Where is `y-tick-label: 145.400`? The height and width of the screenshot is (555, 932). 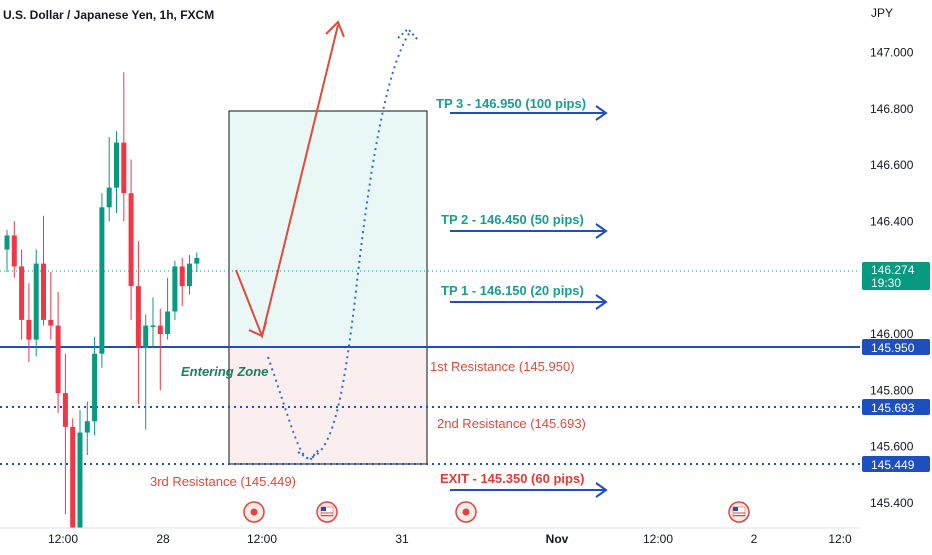 y-tick-label: 145.400 is located at coordinates (892, 503).